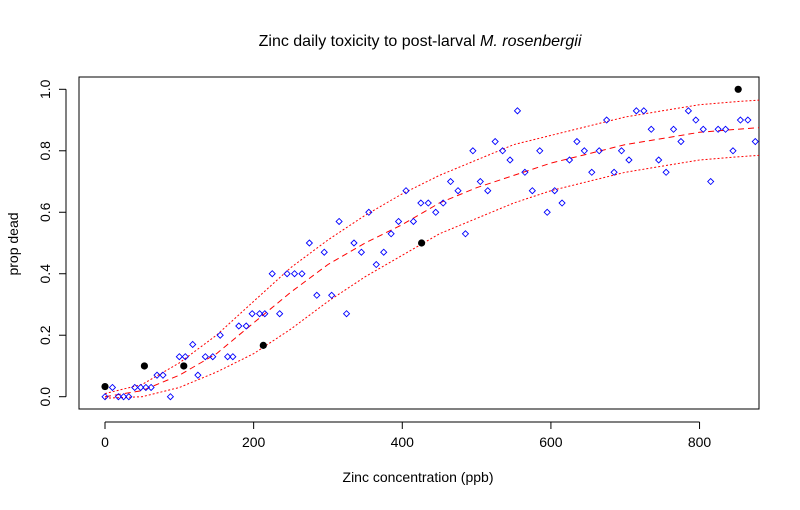 The image size is (800, 510). Describe the element at coordinates (45, 89) in the screenshot. I see `y-tick-label: 1.0` at that location.